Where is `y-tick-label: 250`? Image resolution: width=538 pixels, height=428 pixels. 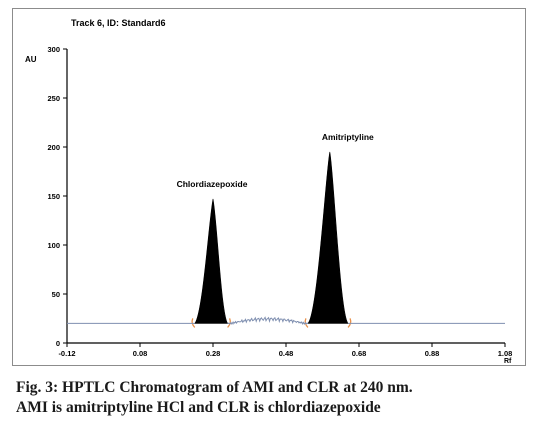
y-tick-label: 250 is located at coordinates (53, 98).